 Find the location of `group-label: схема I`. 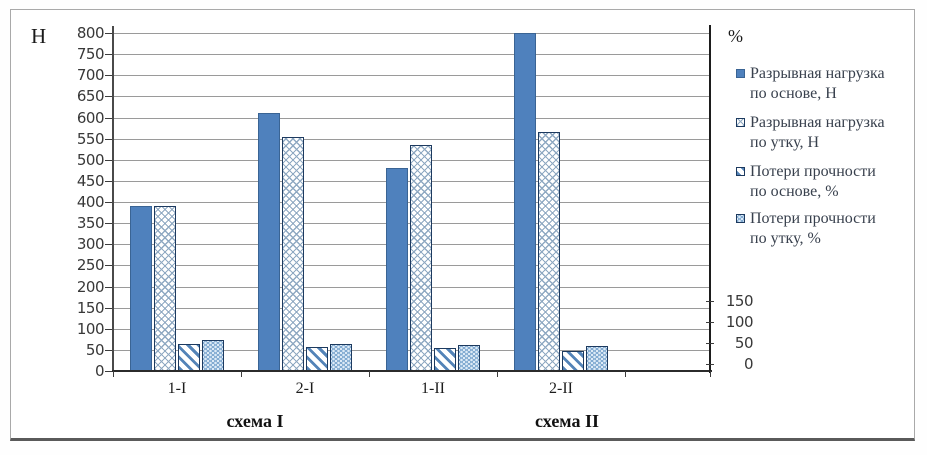

group-label: схема I is located at coordinates (255, 421).